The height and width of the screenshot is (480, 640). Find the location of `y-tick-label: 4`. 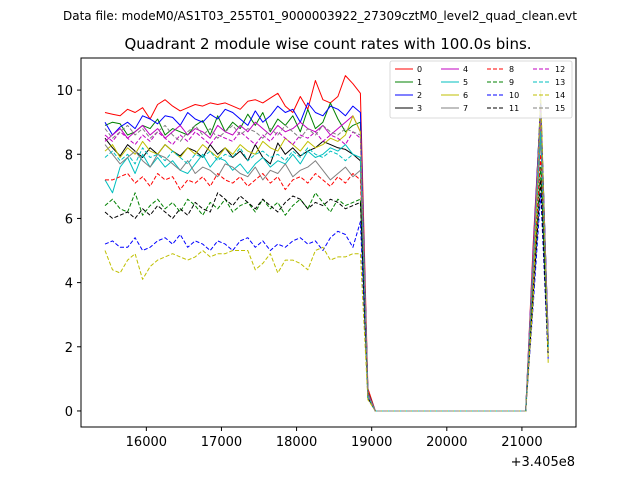

y-tick-label: 4 is located at coordinates (69, 284).